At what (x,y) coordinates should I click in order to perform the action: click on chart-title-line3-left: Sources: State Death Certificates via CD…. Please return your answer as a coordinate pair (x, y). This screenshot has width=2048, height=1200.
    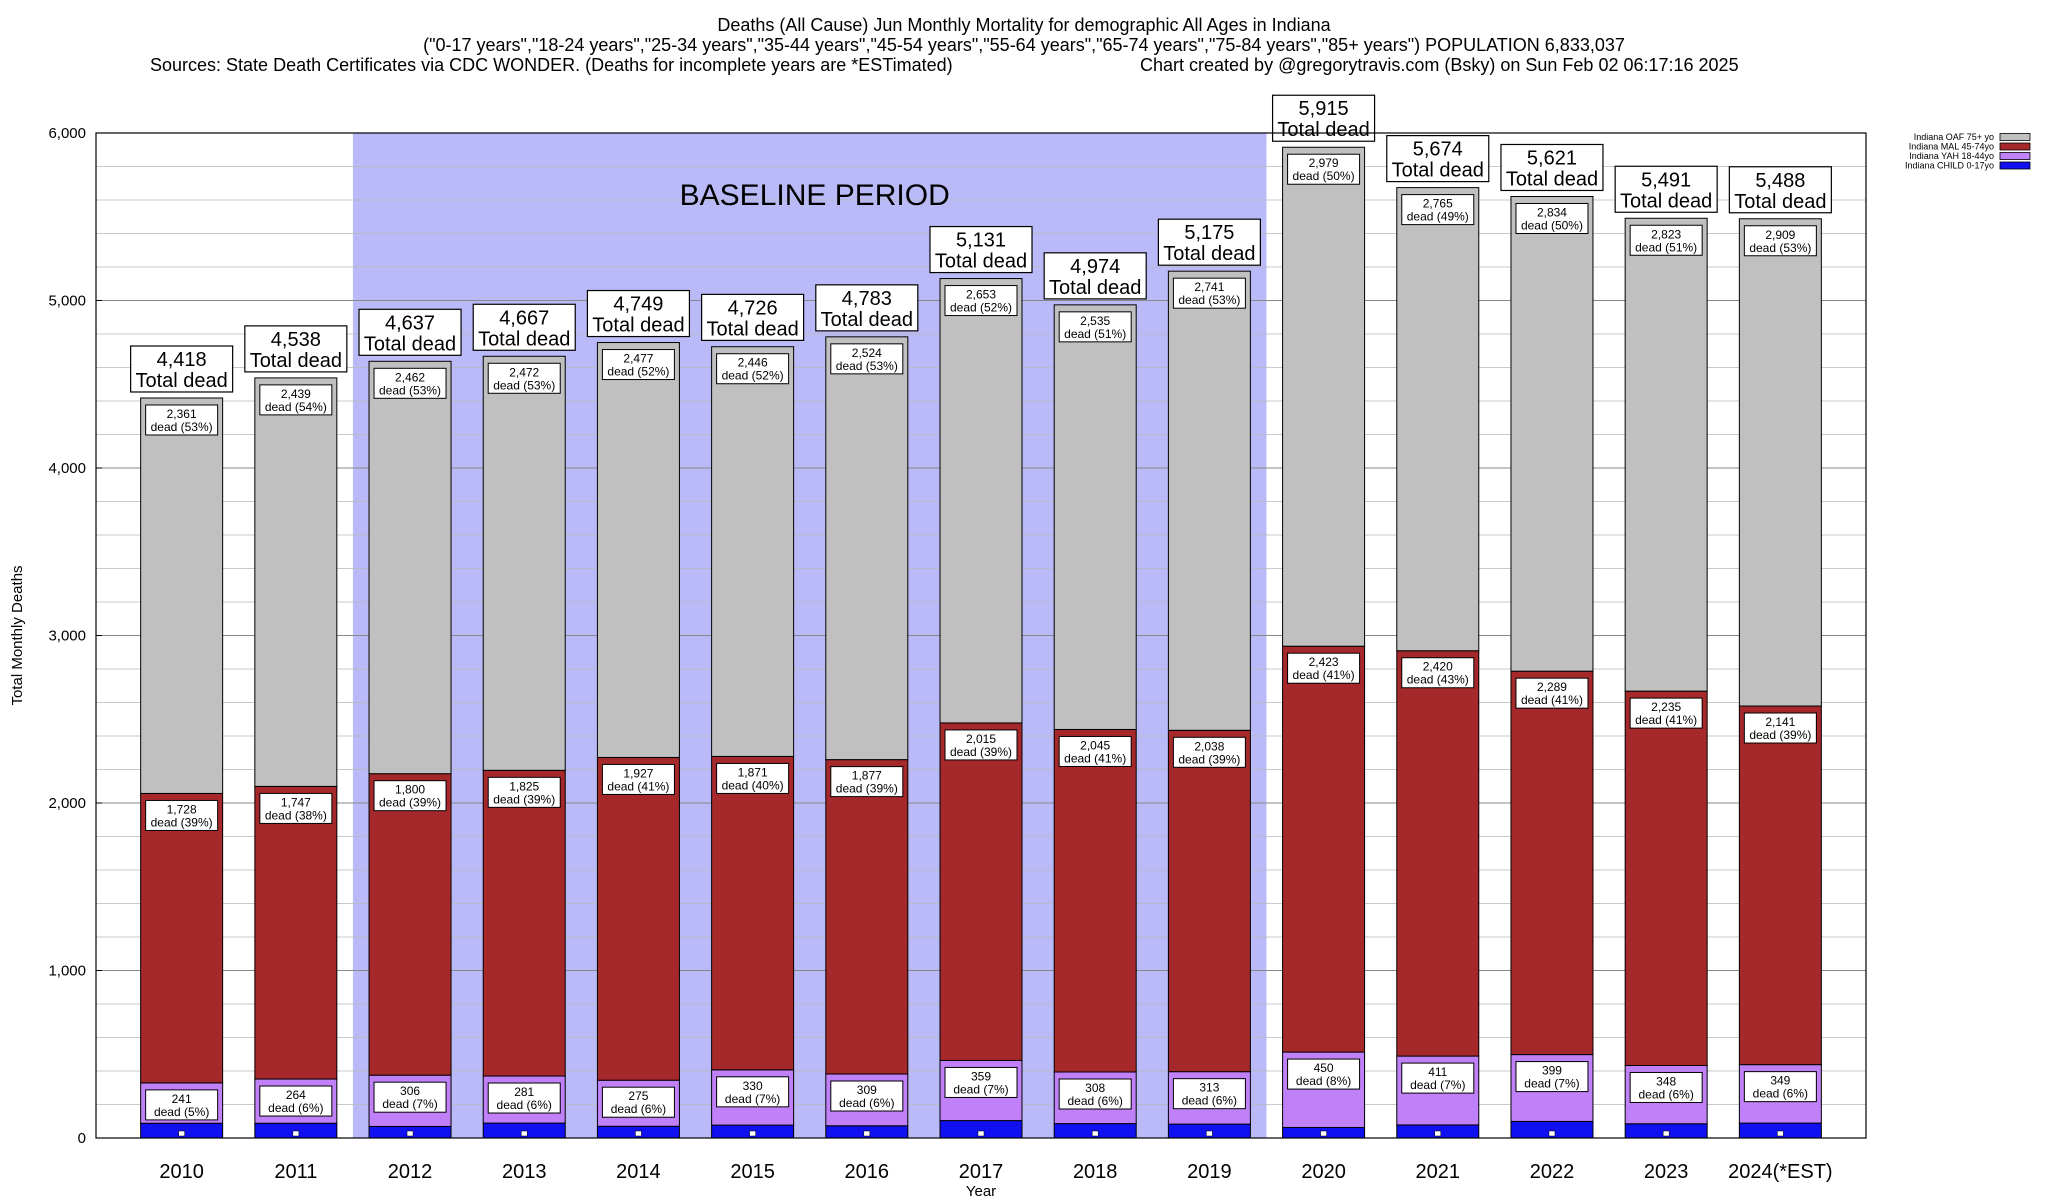
    Looking at the image, I should click on (551, 65).